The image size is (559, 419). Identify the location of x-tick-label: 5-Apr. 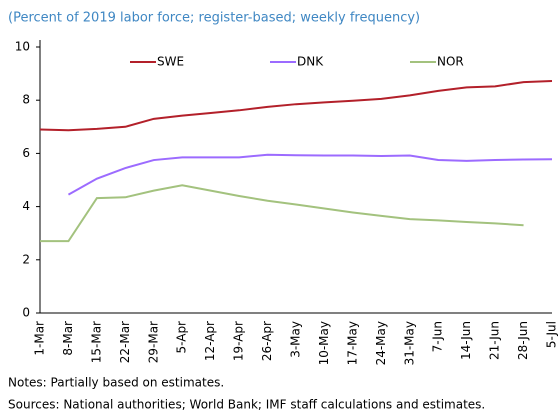
(182, 337).